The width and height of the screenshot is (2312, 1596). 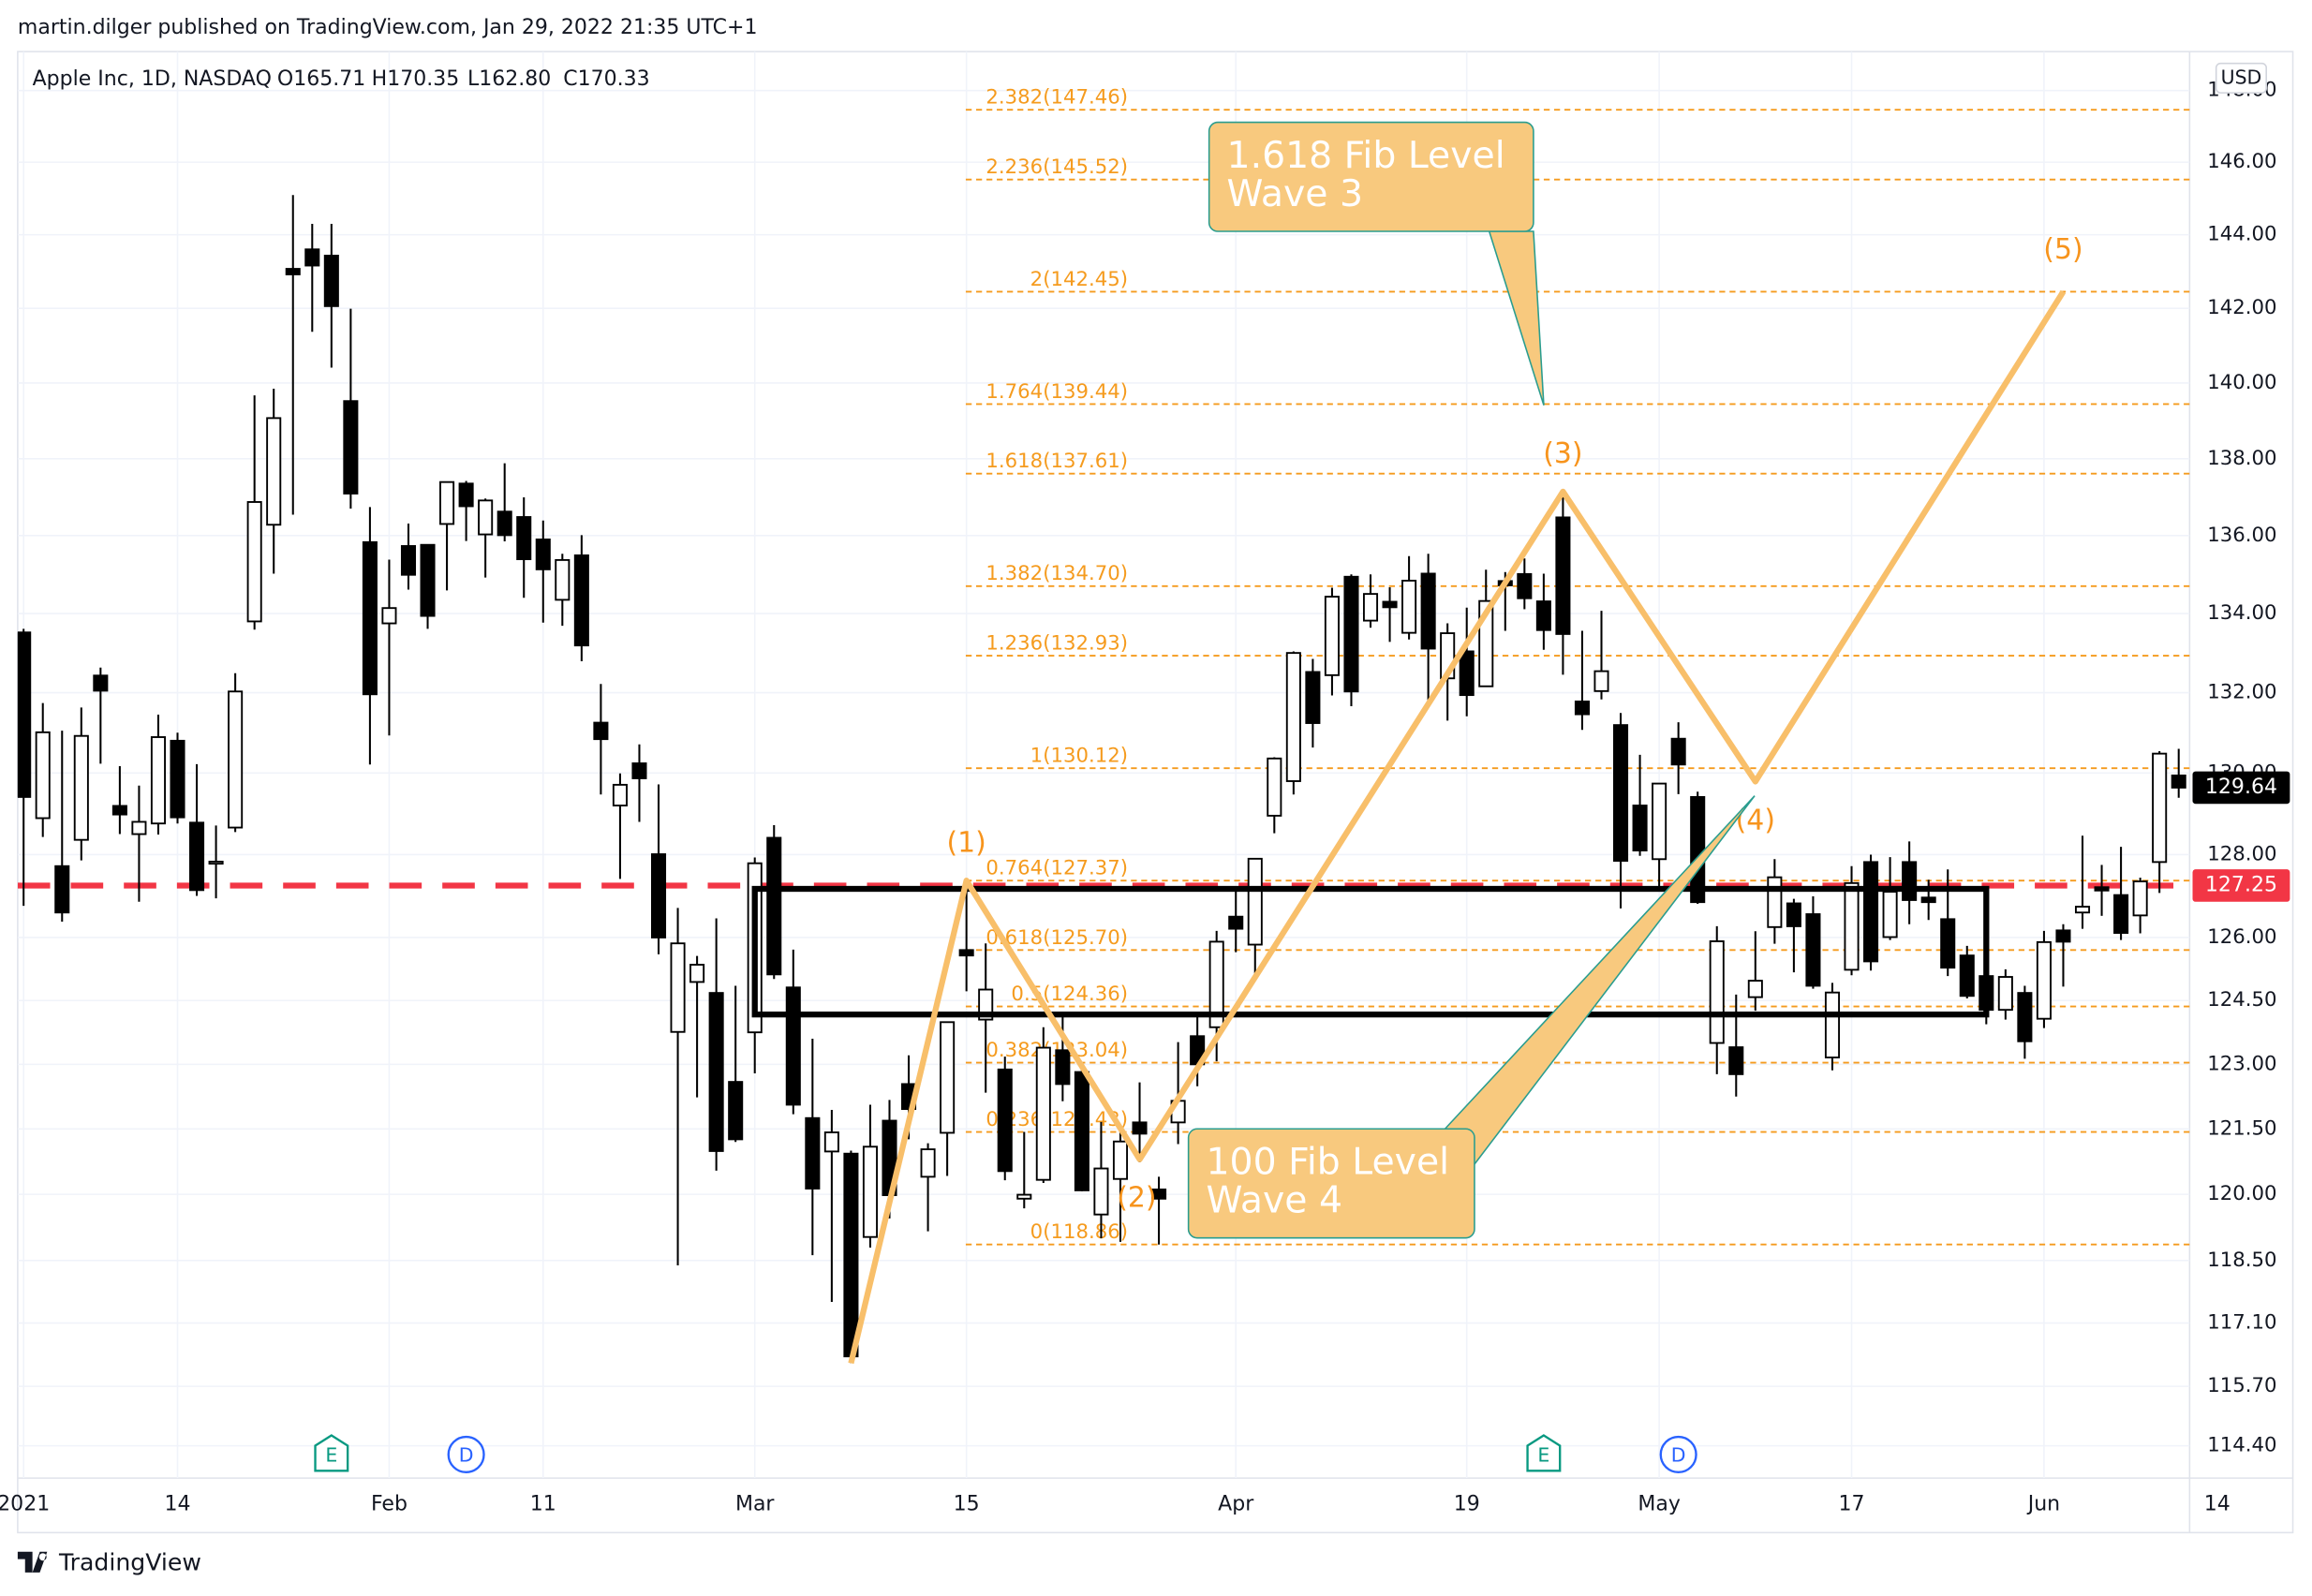 I want to click on y-tick-label: 136.00, so click(x=2241, y=536).